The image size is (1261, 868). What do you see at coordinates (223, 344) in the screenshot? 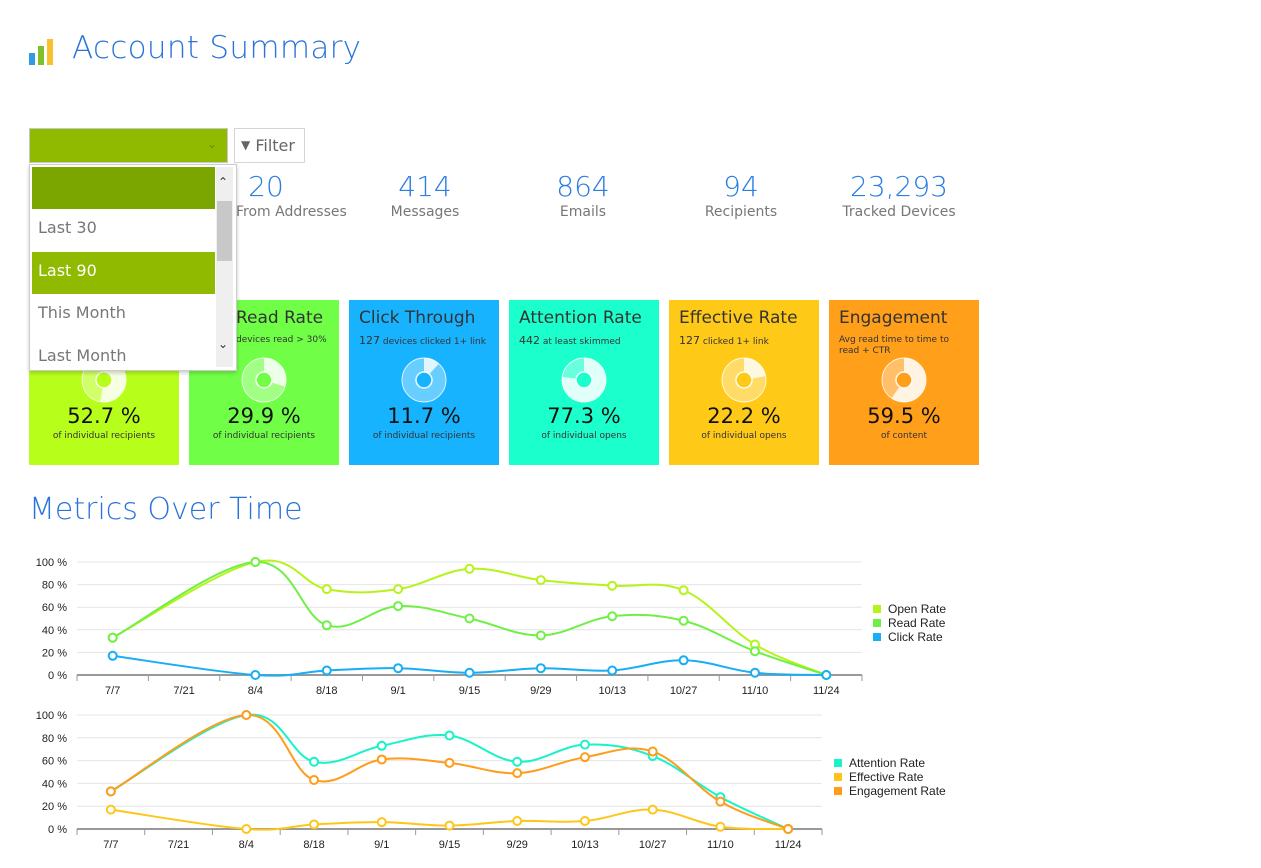
I see `scroll-down-icon: ⌄` at bounding box center [223, 344].